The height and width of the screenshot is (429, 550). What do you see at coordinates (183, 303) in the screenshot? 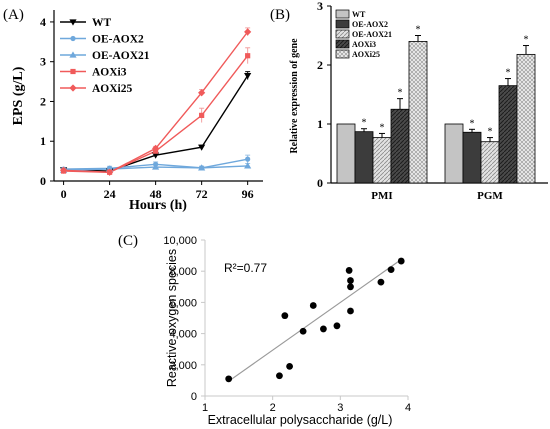
I see `c-y-tick-label: 6,000` at bounding box center [183, 303].